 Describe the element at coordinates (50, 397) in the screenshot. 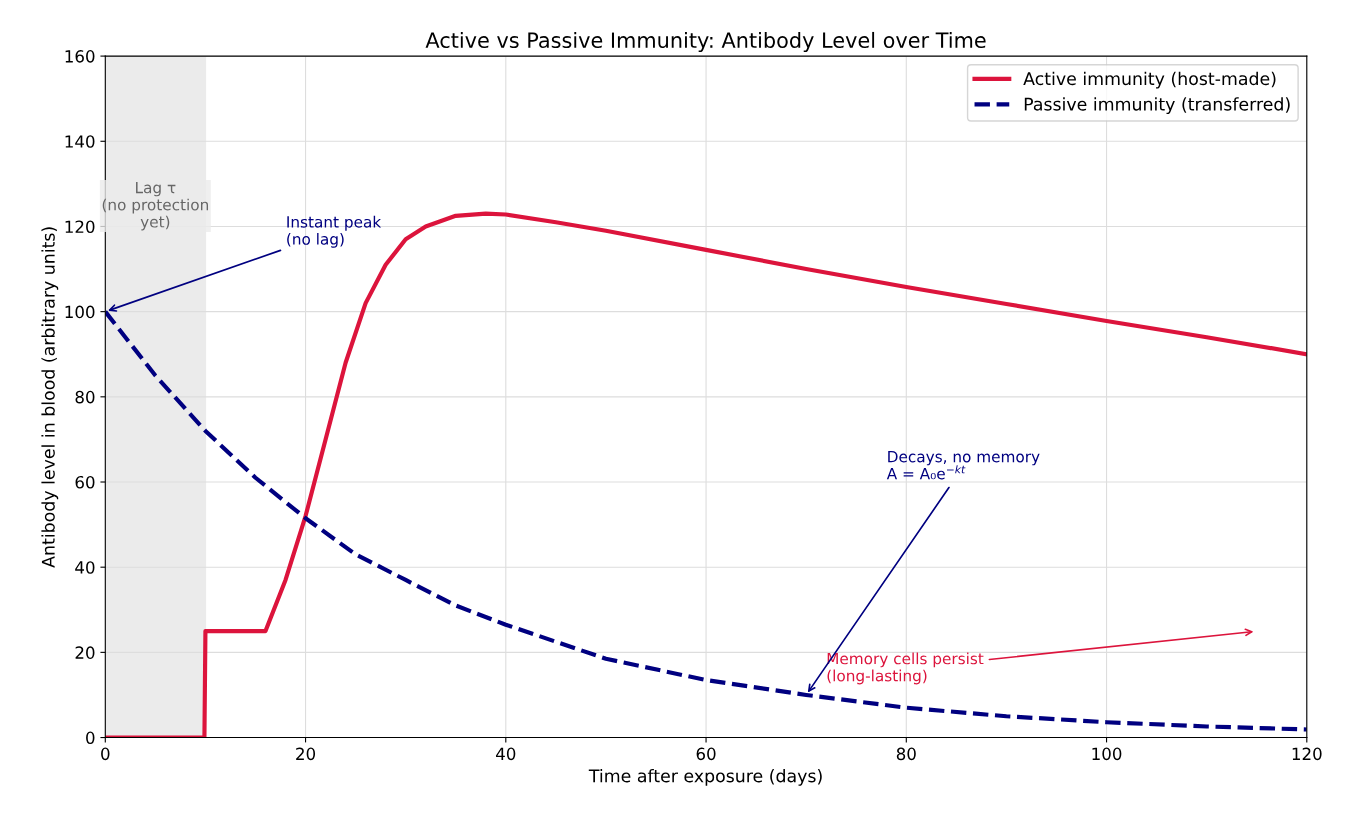

I see `y-axis-title: Antibody level in blood (arbitrary units)` at that location.